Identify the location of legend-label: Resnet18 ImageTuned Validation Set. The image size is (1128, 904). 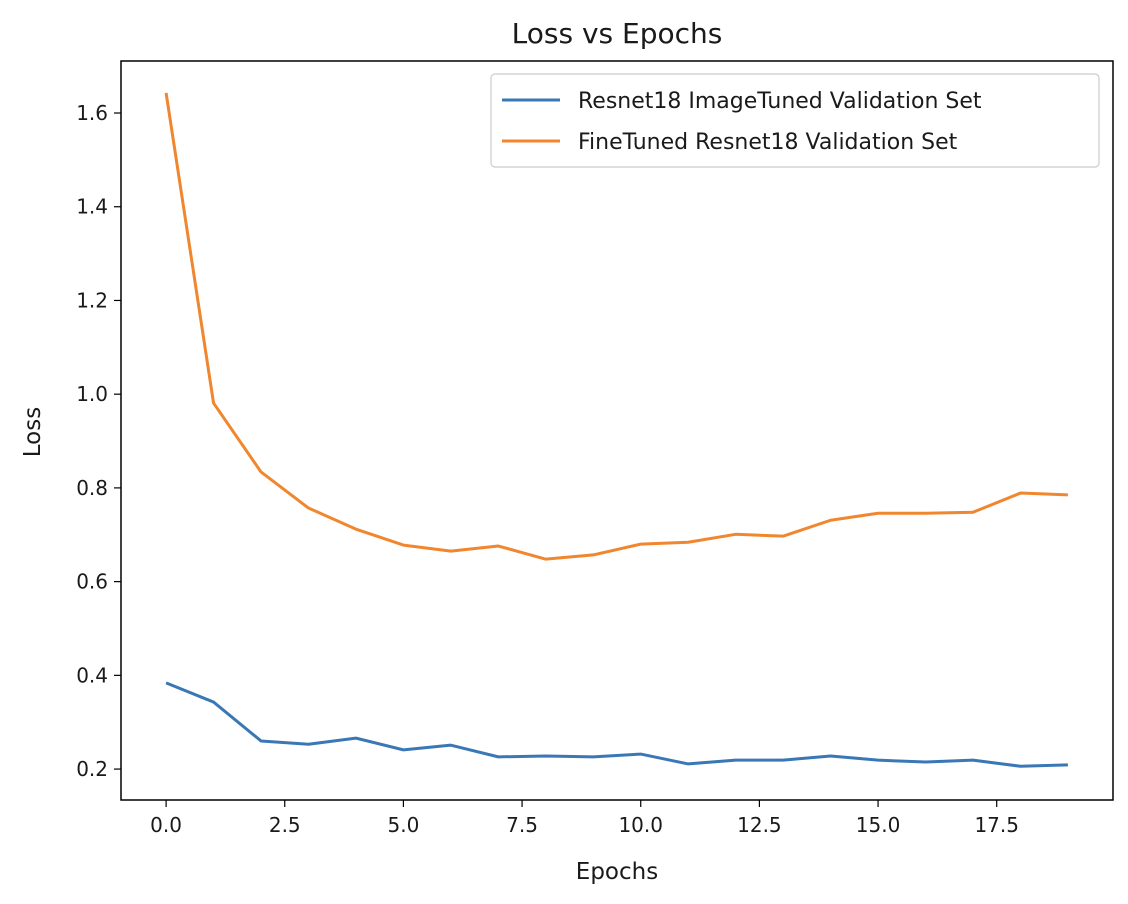
(780, 101).